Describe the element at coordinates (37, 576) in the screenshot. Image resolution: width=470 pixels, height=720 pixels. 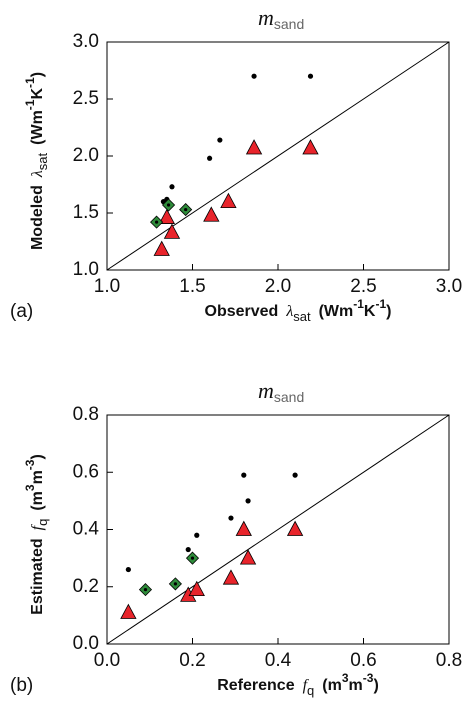
I see `label-part: Estimated` at that location.